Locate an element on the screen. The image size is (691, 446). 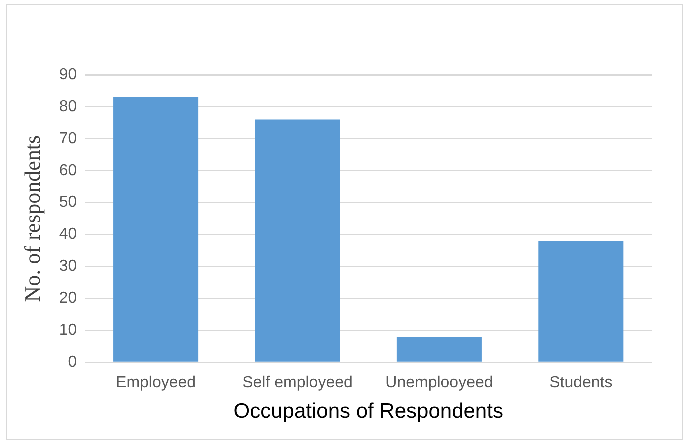
x-tick-label: Employeed is located at coordinates (156, 383).